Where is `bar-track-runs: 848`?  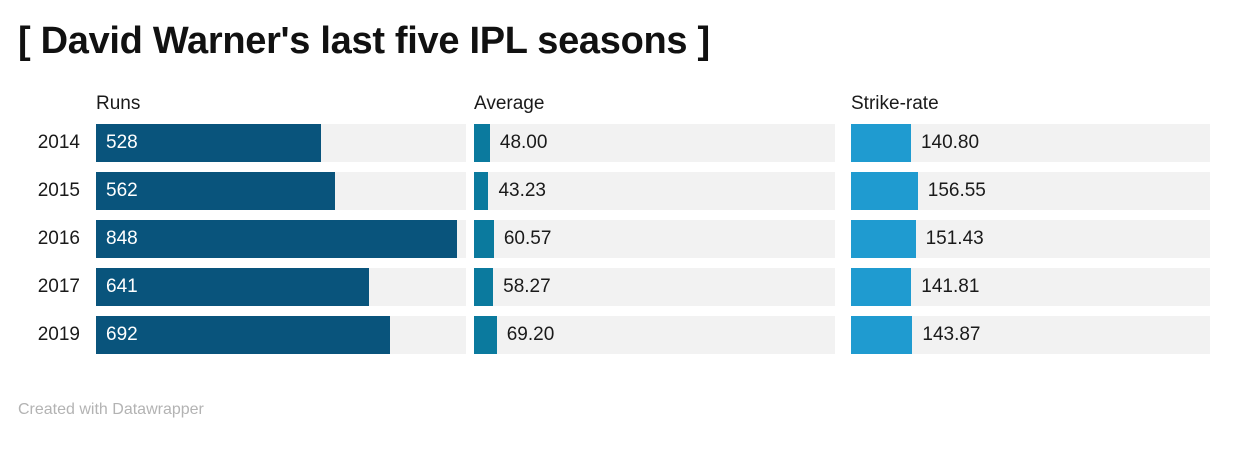
bar-track-runs: 848 is located at coordinates (281, 239).